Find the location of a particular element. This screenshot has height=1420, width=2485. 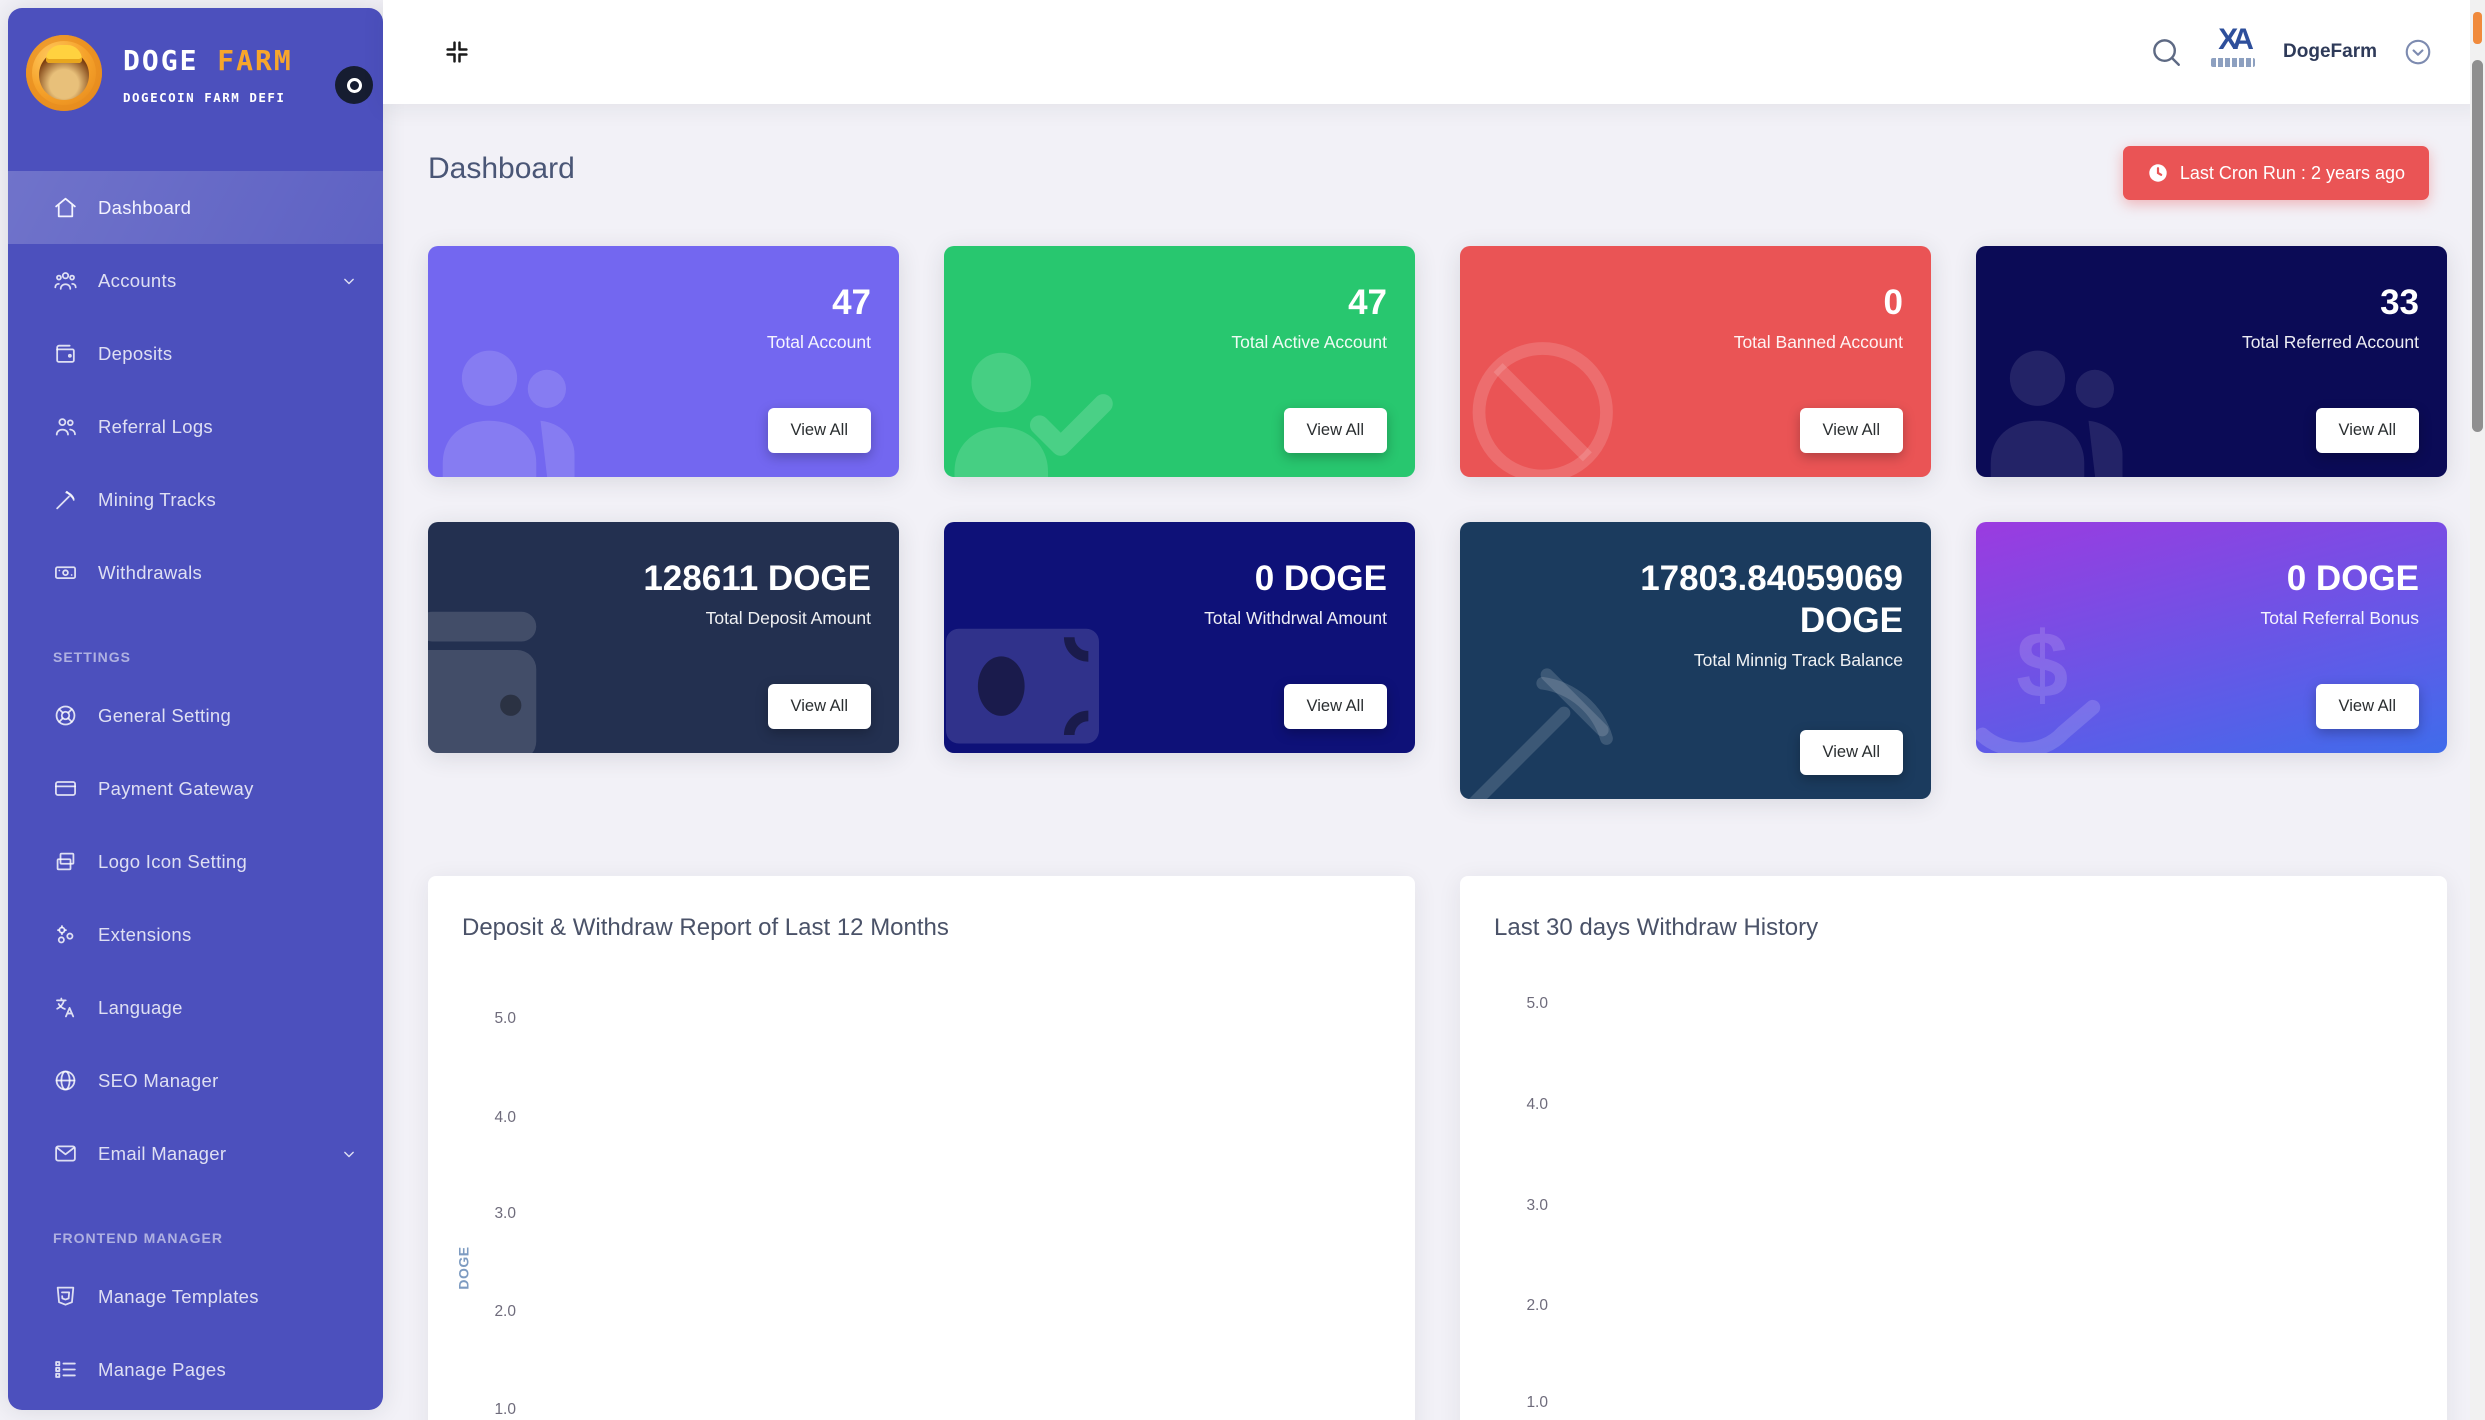

record-dot-icon is located at coordinates (354, 85).